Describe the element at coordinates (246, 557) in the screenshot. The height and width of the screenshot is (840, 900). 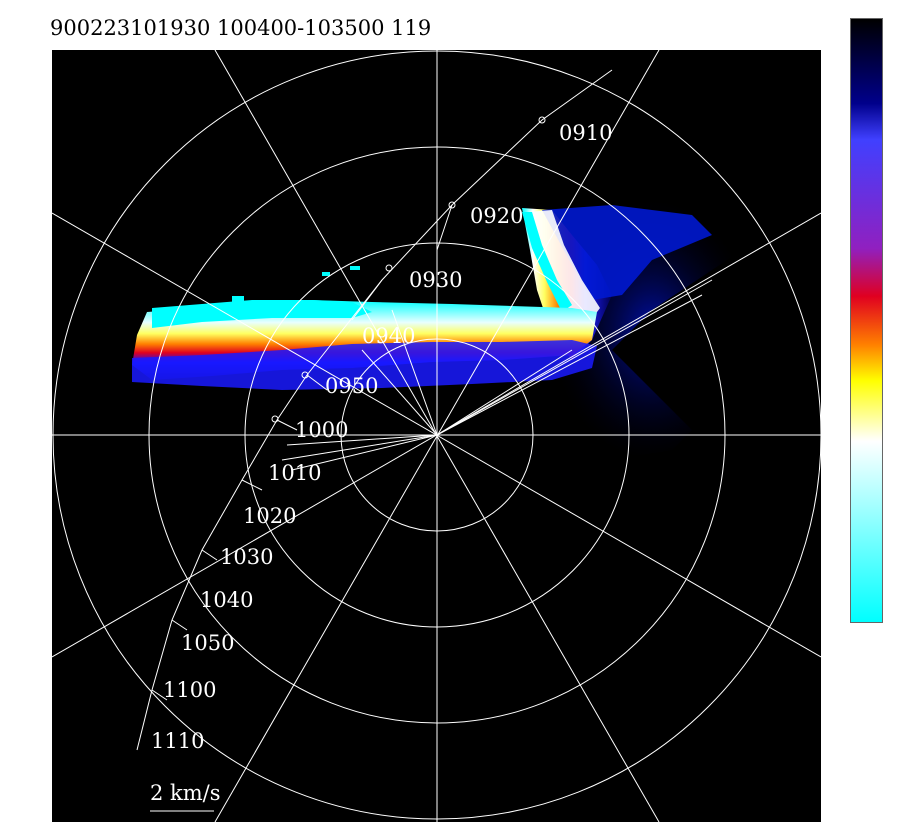
I see `time-label: 1030` at that location.